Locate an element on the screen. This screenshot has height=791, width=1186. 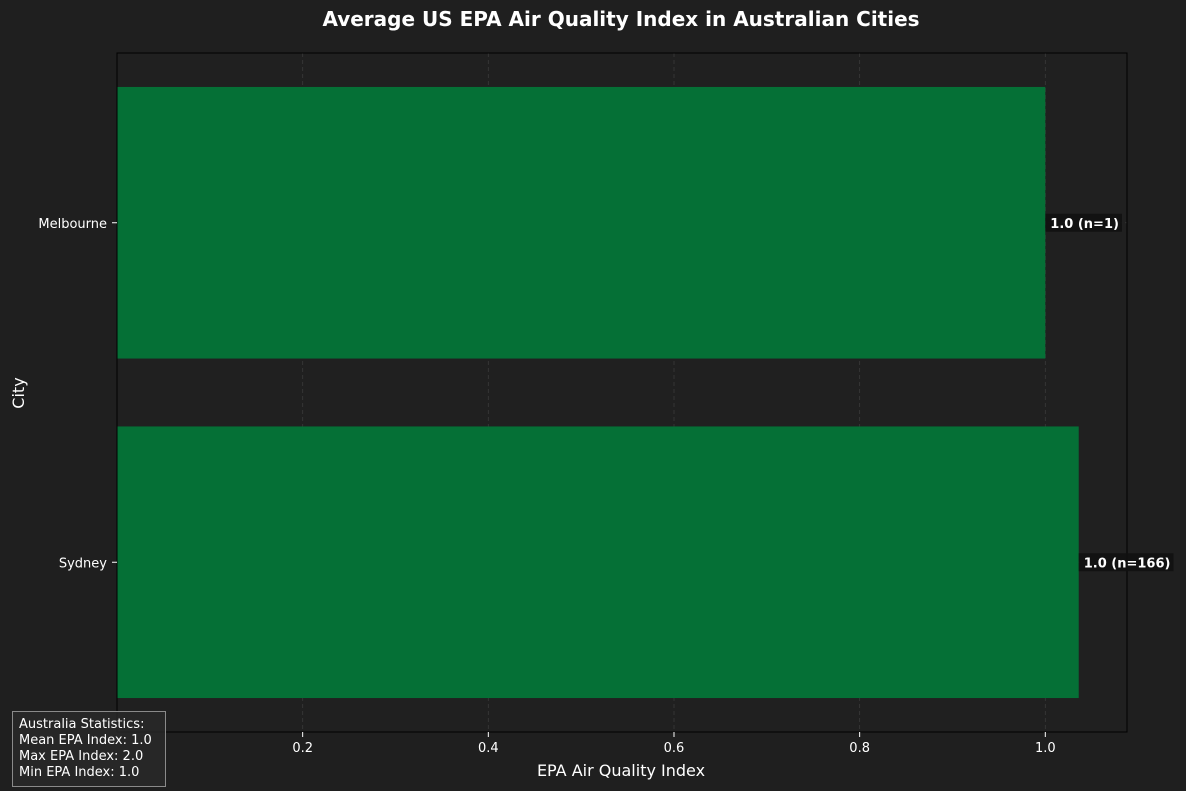
data-label-melbourne: 1.0 (n=1) is located at coordinates (1083, 222).